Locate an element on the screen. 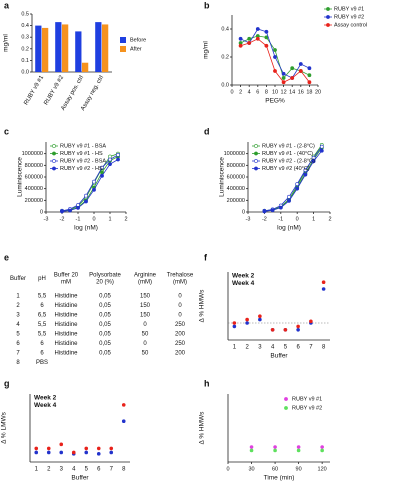 Image resolution: width=408 pixels, height=500 pixels. legend-label: Before is located at coordinates (138, 40).